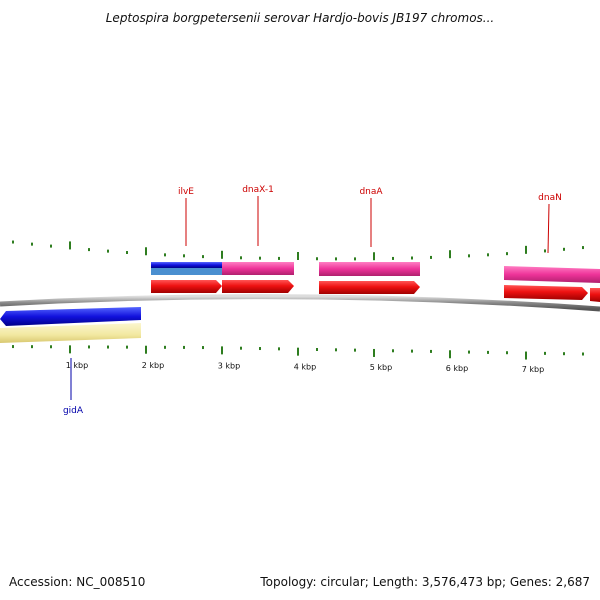  What do you see at coordinates (548, 228) in the screenshot?
I see `leader-dnaN` at bounding box center [548, 228].